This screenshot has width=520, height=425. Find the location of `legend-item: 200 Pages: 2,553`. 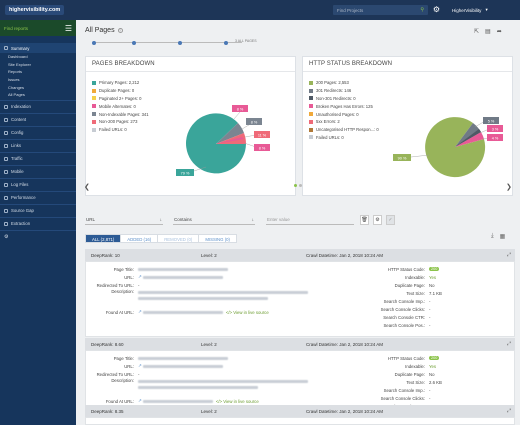

legend-item: 200 Pages: 2,553 is located at coordinates (344, 83).